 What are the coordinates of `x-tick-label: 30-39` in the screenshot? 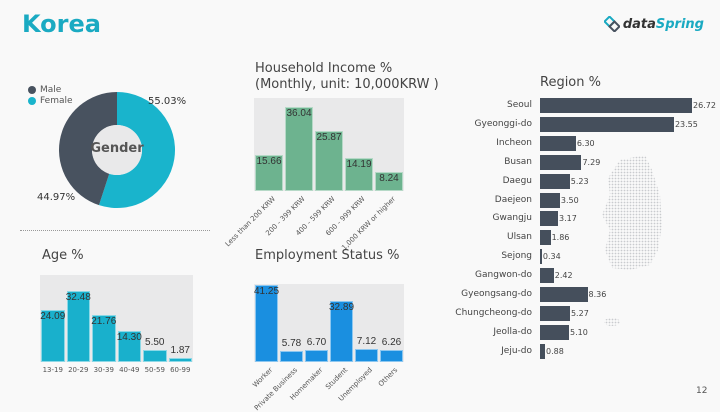 It's located at (103, 370).